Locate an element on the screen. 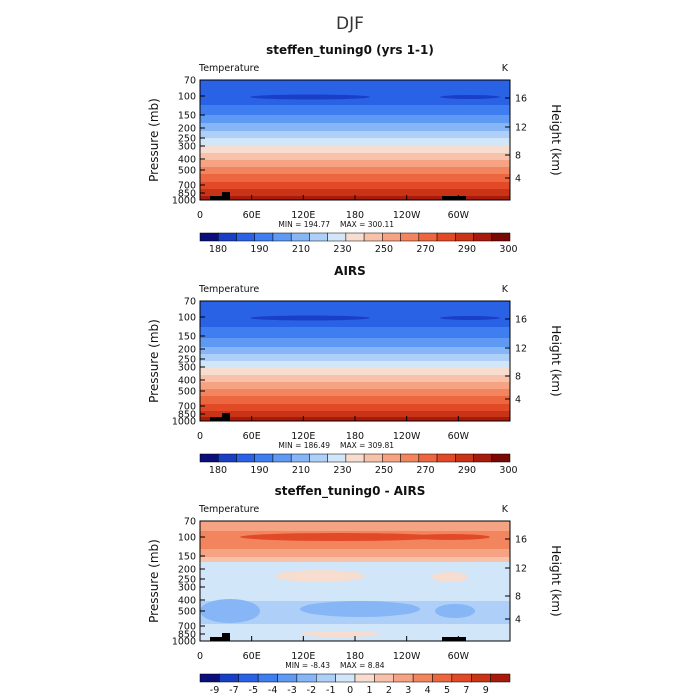 The image size is (700, 700). colorbar-label: 3 is located at coordinates (408, 690).